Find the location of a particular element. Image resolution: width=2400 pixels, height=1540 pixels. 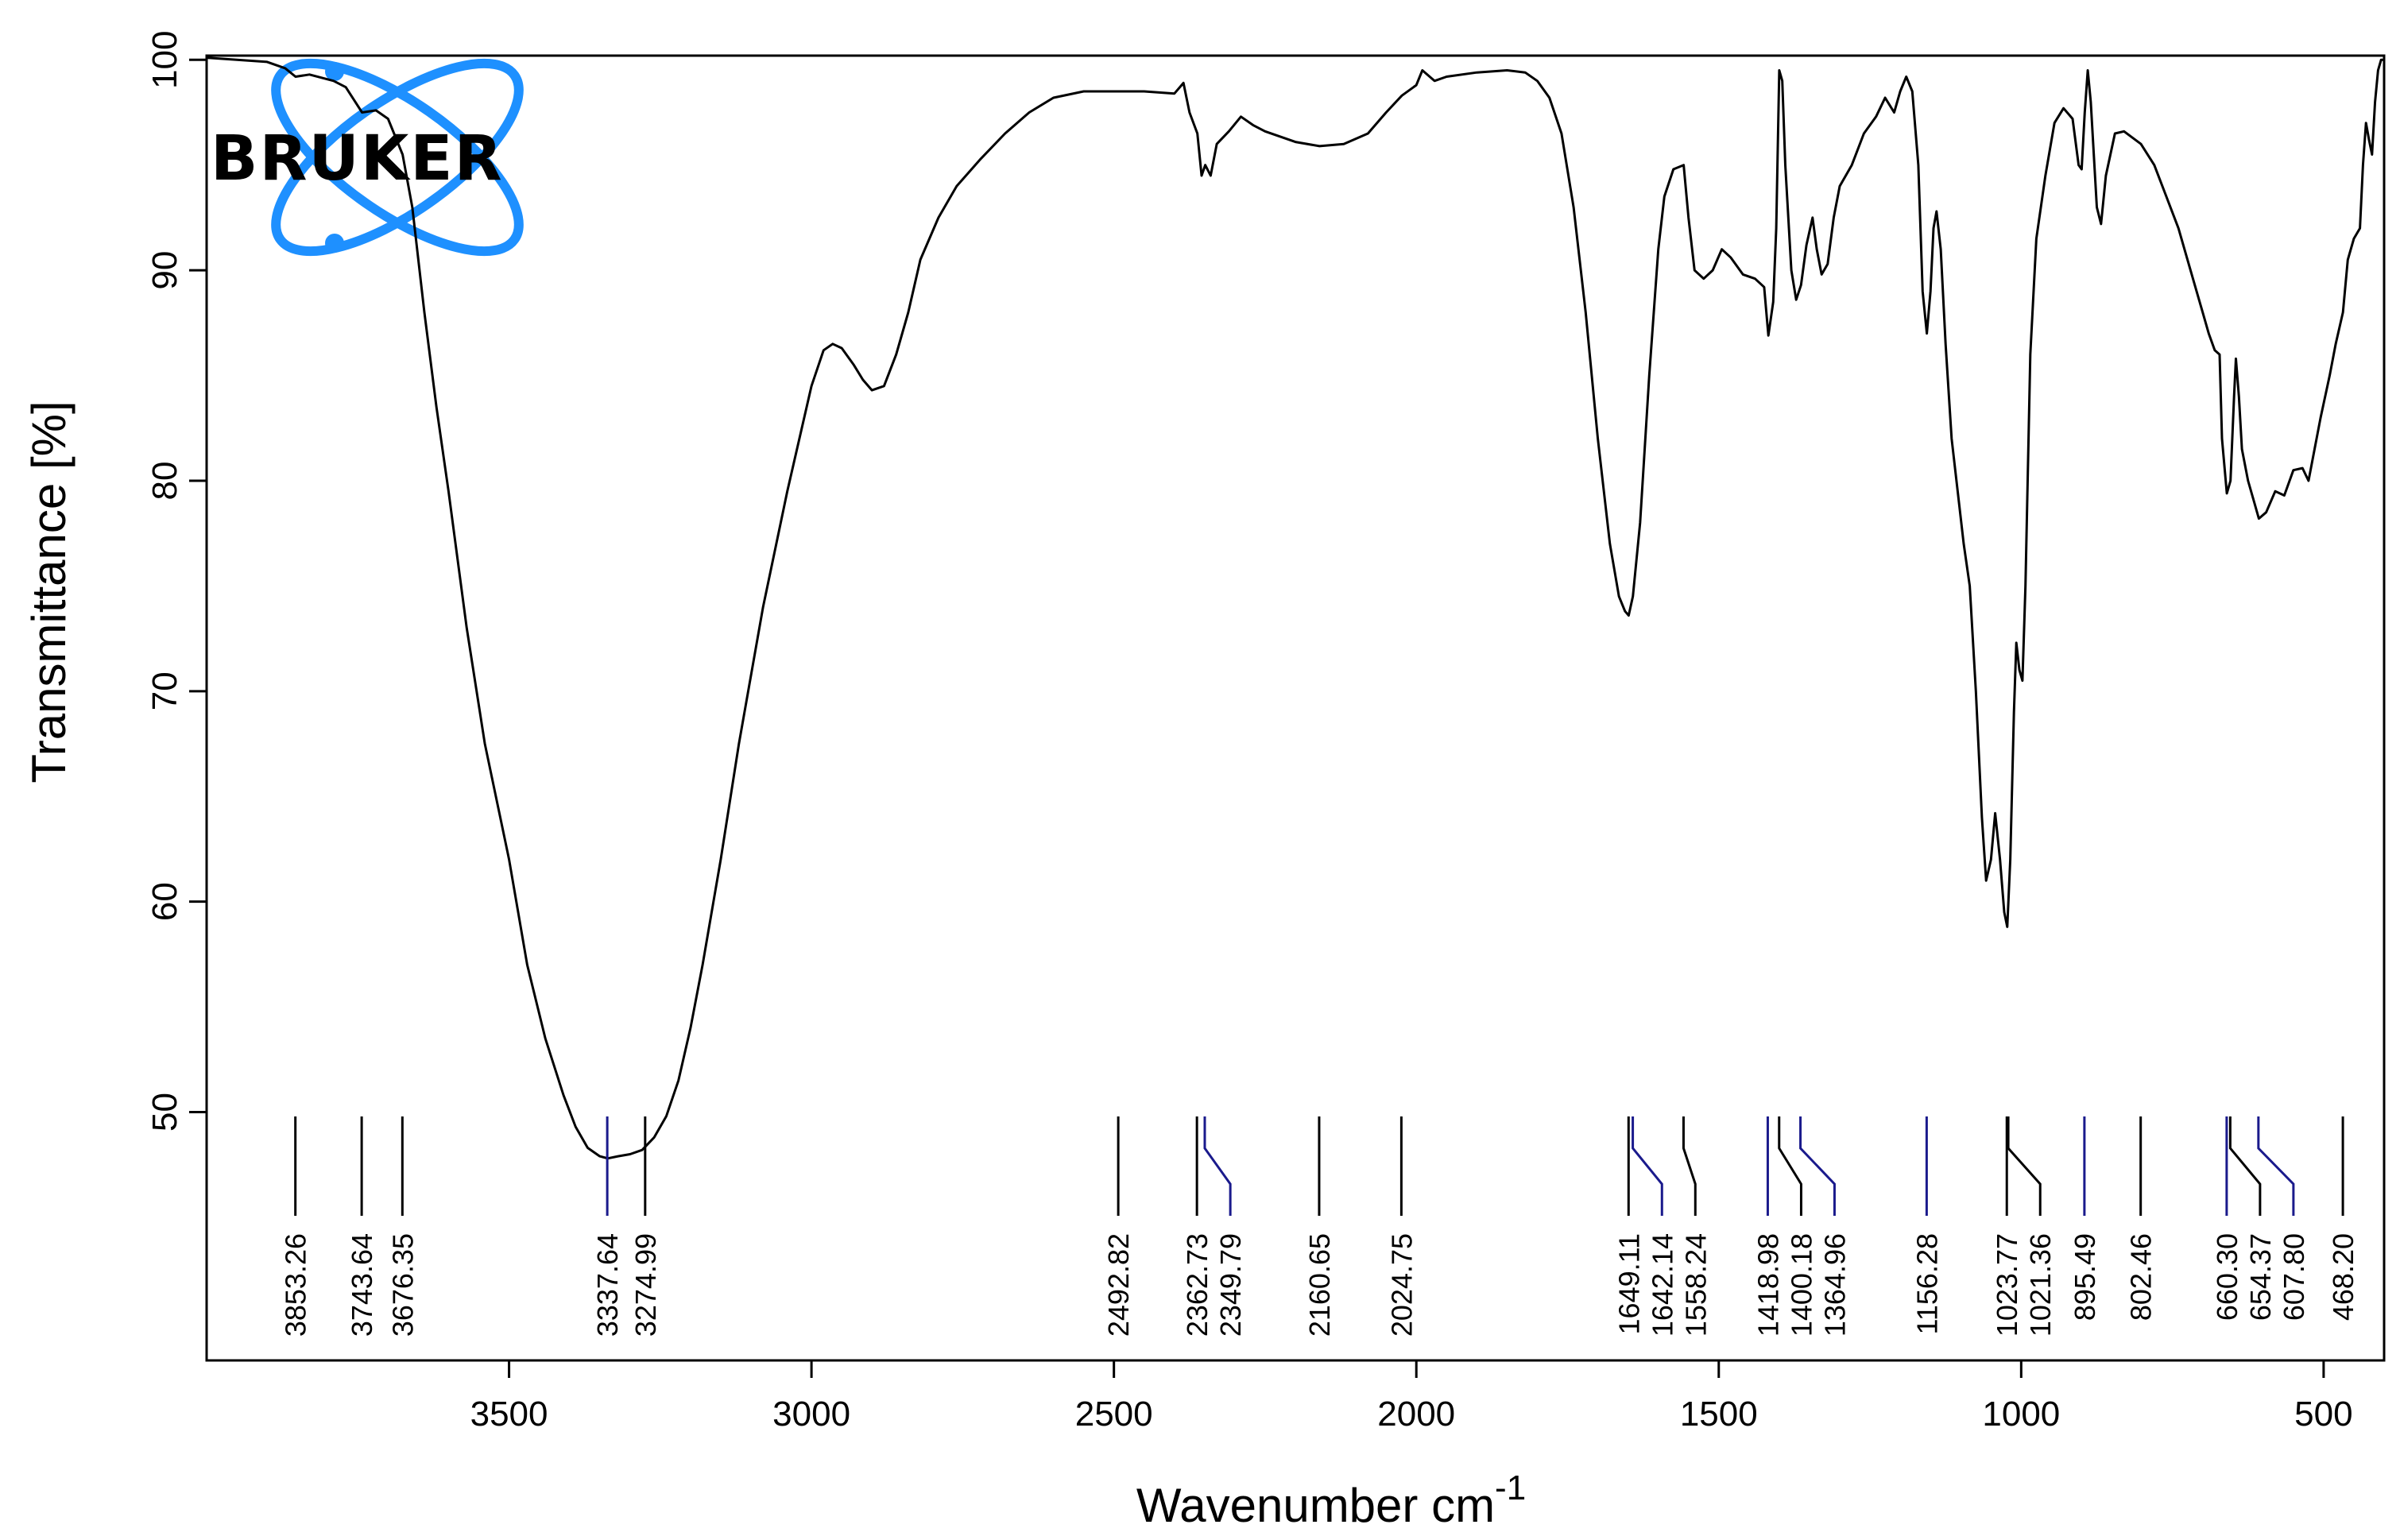

logo-orbit-icon is located at coordinates (397, 158).